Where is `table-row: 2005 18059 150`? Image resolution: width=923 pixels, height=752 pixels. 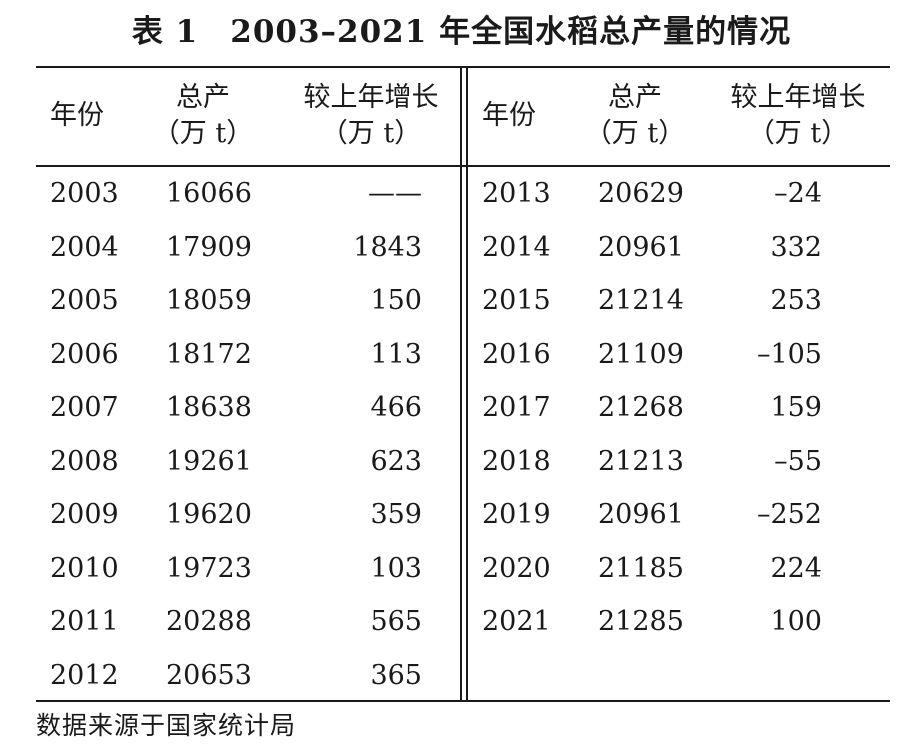
table-row: 2005 18059 150 is located at coordinates (248, 301).